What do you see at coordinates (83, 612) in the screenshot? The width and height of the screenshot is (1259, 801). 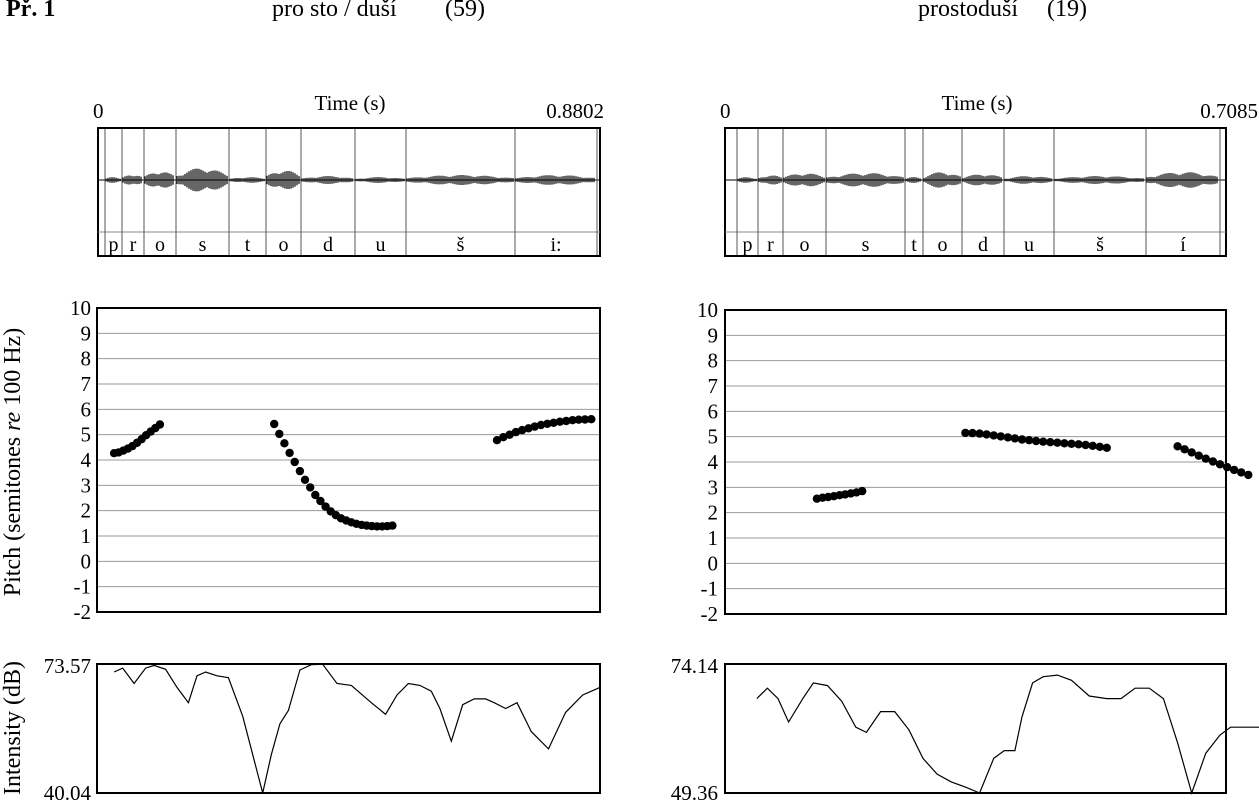 I see `pitch-tick-label: -2` at bounding box center [83, 612].